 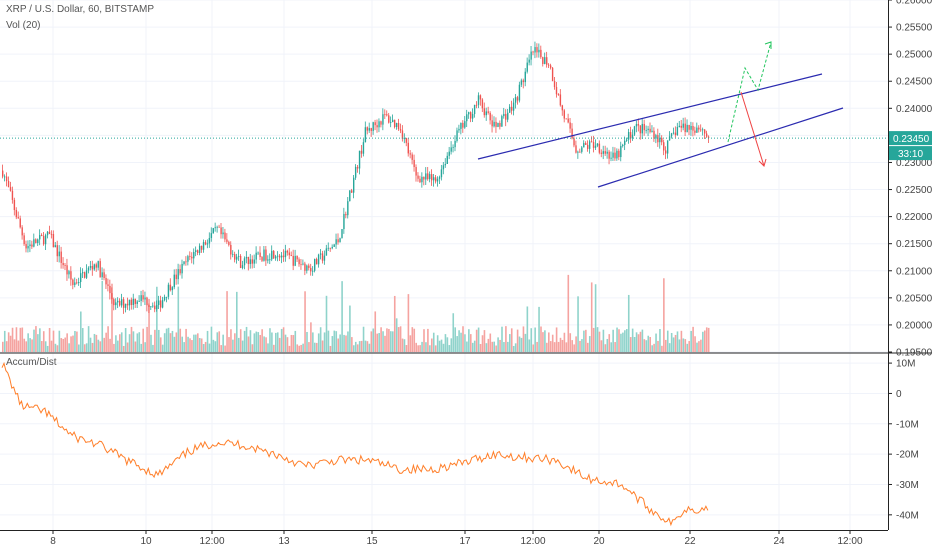 What do you see at coordinates (23, 25) in the screenshot?
I see `volume-label: Vol (20)` at bounding box center [23, 25].